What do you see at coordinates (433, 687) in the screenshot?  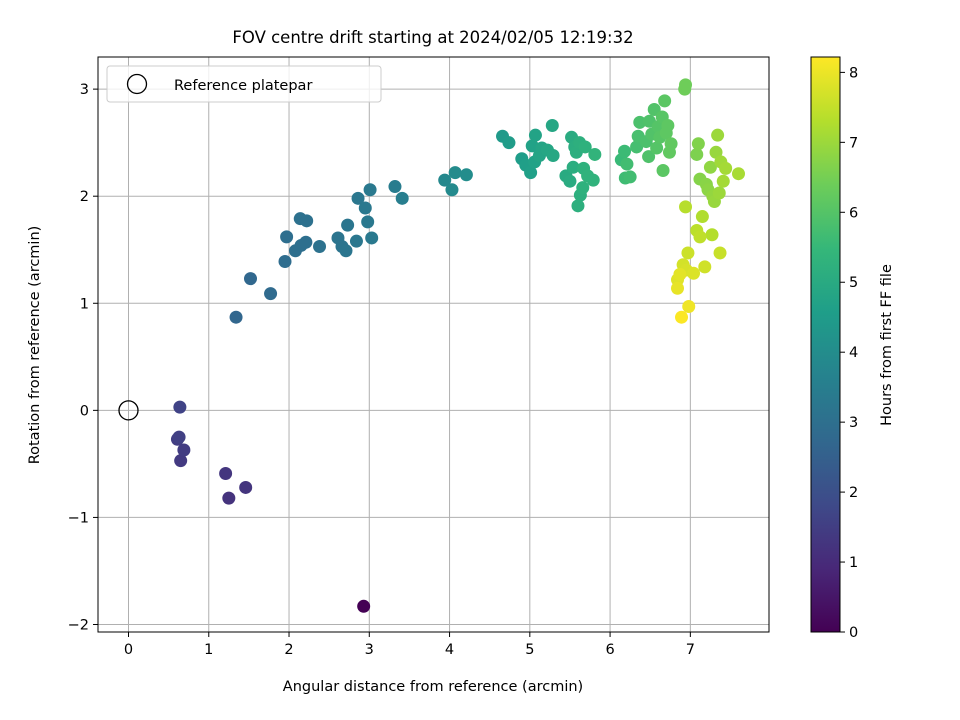 I see `x-axis-label: Angular distance from reference (arcmin)` at bounding box center [433, 687].